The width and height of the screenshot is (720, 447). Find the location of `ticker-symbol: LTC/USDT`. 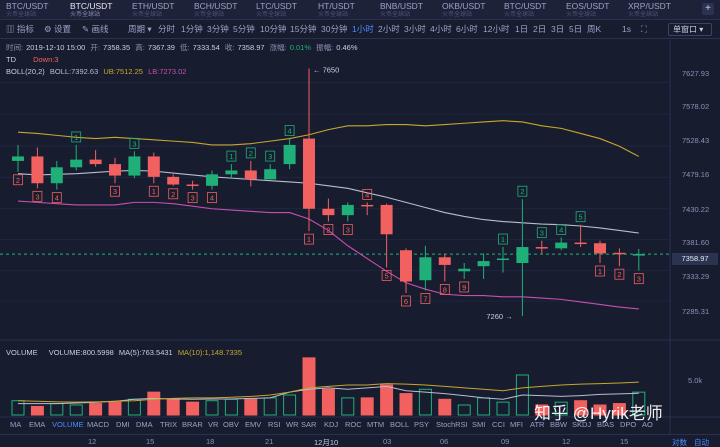

ticker-symbol: LTC/USDT is located at coordinates (276, 6).